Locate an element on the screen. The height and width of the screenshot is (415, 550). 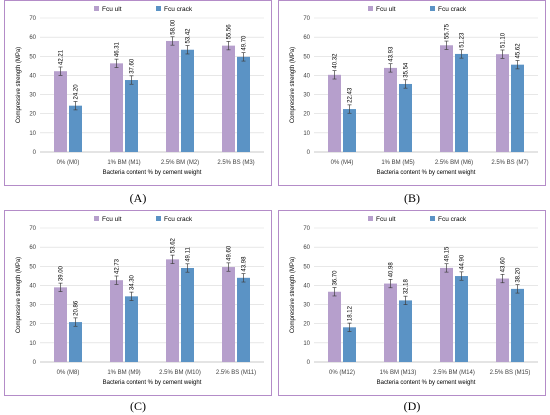
data-label: 53.62 is located at coordinates (174, 245).